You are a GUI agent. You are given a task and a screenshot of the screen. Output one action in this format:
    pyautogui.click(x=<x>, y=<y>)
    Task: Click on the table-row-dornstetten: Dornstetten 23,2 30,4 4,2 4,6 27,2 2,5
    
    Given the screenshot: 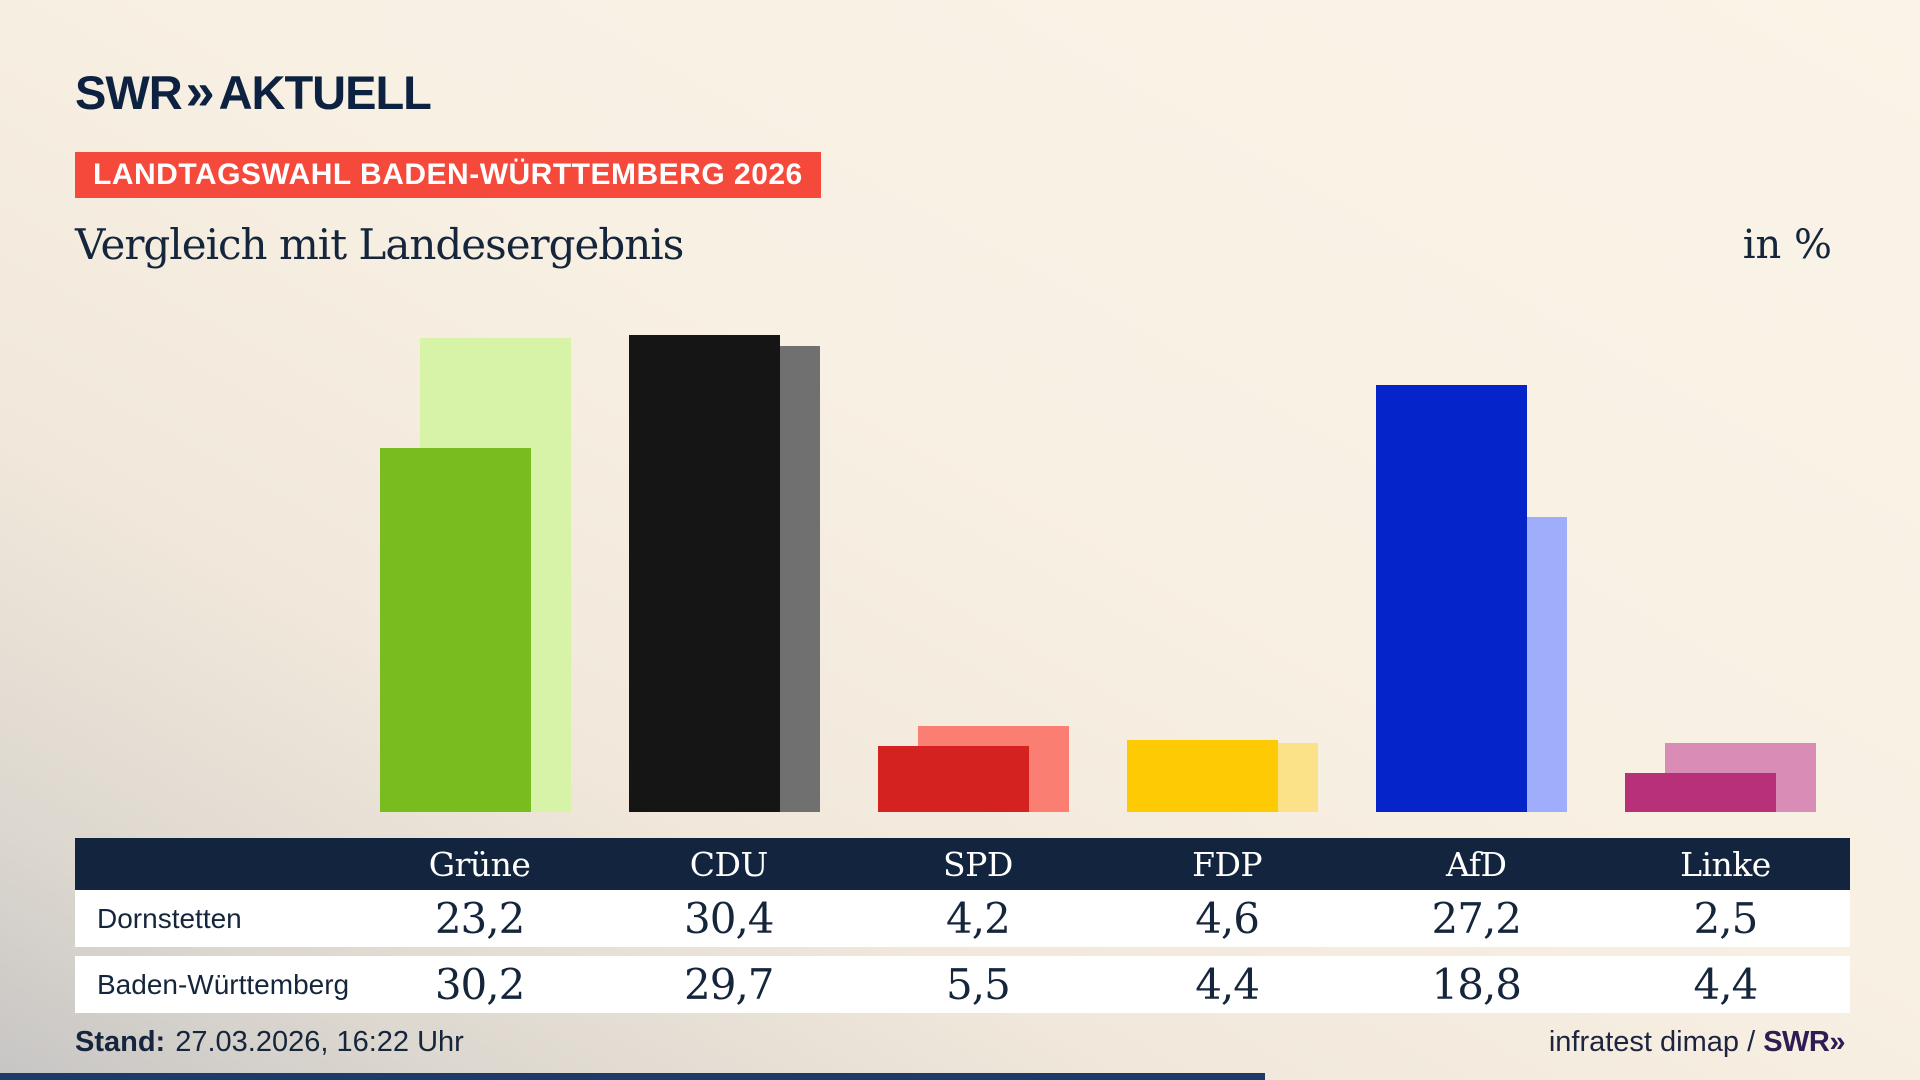 What is the action you would take?
    pyautogui.click(x=962, y=918)
    